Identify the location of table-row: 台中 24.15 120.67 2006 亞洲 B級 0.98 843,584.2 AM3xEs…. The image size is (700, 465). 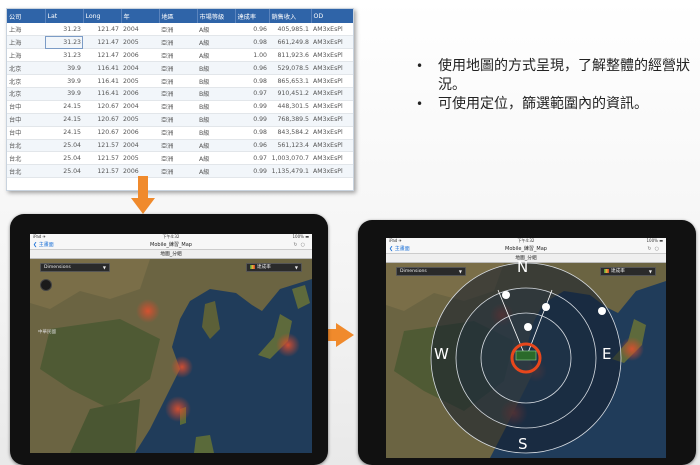
(180, 133).